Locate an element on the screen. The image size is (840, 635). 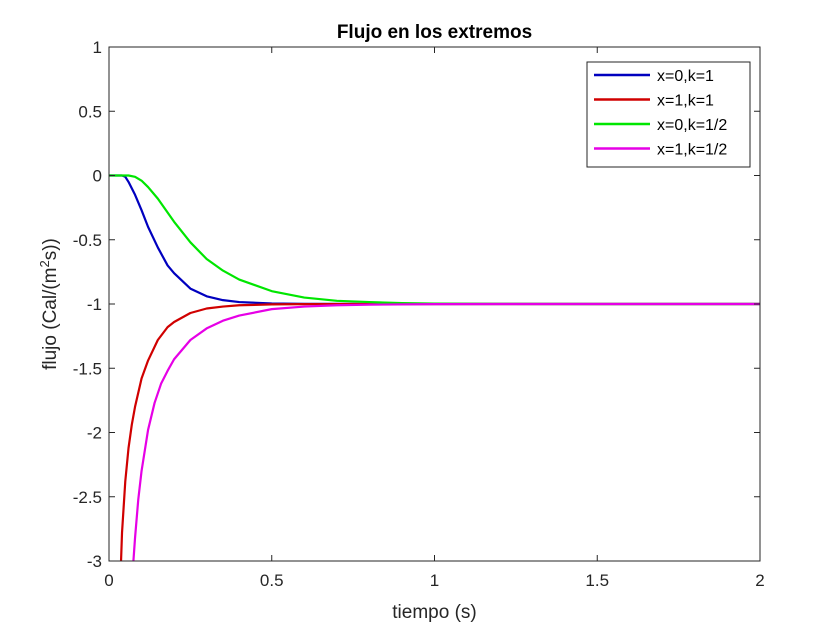
chart-title: Flujo en los extremos is located at coordinates (434, 32).